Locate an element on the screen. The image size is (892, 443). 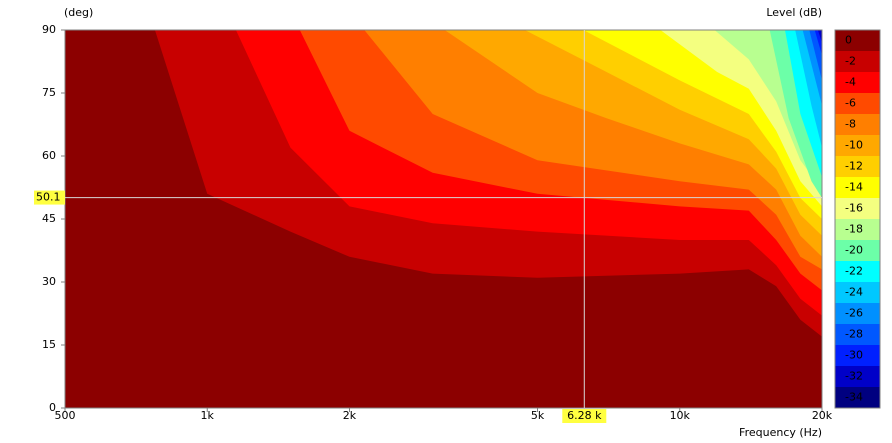
x-tick-label: 5k is located at coordinates (538, 415).